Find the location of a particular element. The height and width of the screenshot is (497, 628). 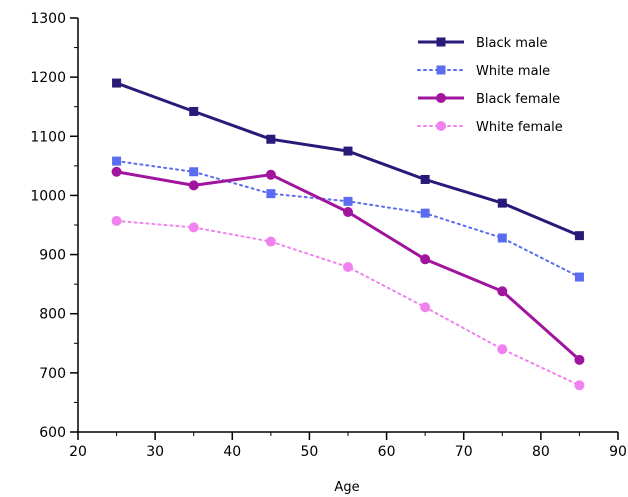

legend-item-white-male: White male is located at coordinates (483, 71).